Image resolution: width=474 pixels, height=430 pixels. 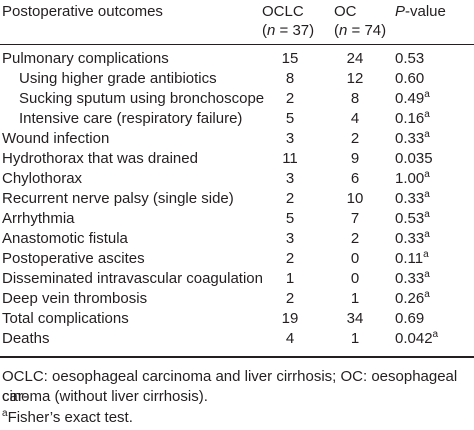 What do you see at coordinates (100, 158) in the screenshot?
I see `row-label: Hydrothorax that was drained` at bounding box center [100, 158].